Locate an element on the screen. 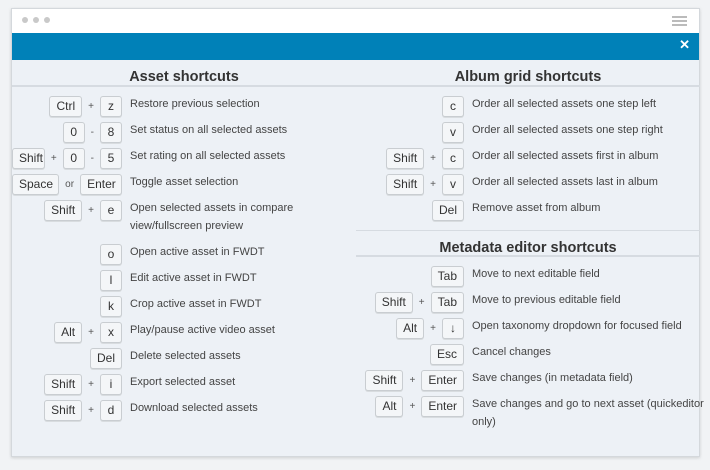 The image size is (710, 470). shortcut-keys: Tab is located at coordinates (410, 276).